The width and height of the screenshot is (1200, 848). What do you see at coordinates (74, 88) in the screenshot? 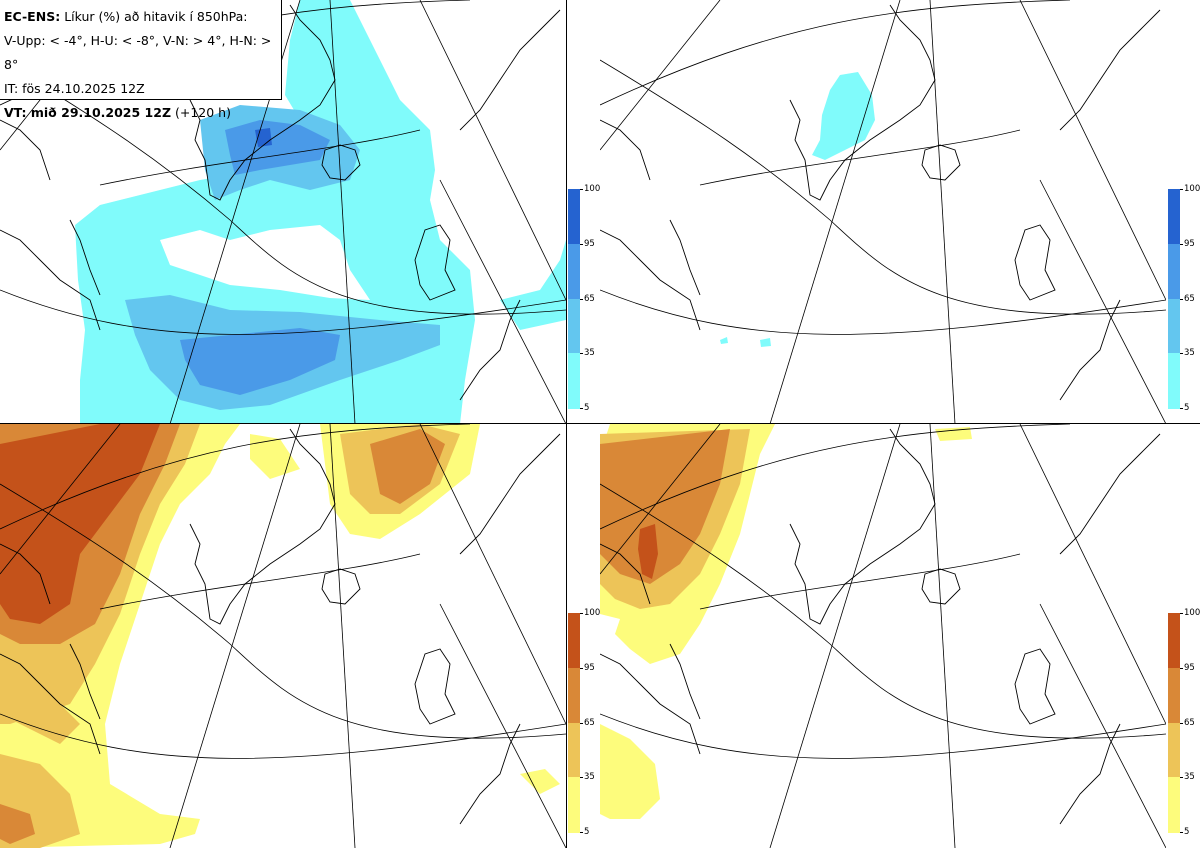
I see `init-time: IT: fös 24.10.2025 12Z` at bounding box center [74, 88].